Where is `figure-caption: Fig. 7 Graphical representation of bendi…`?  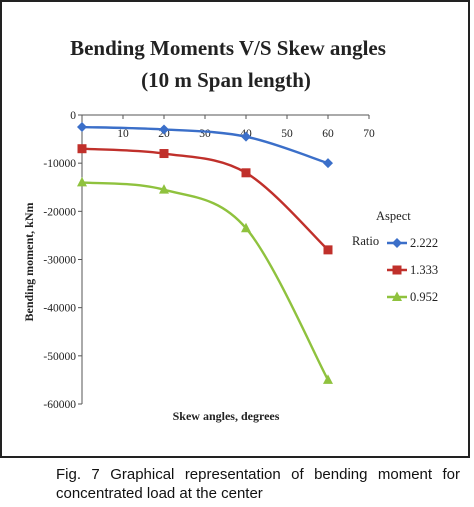
figure-caption: Fig. 7 Graphical representation of bendi… is located at coordinates (258, 484).